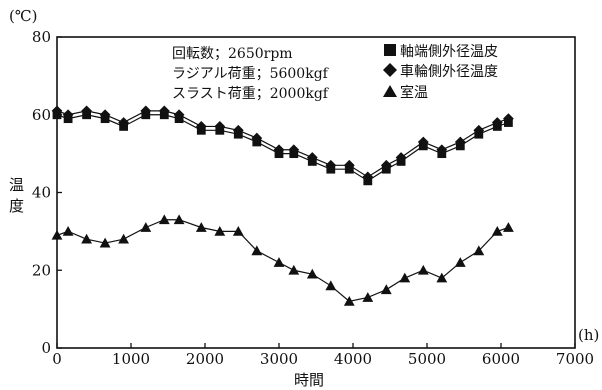 The width and height of the screenshot is (602, 390). What do you see at coordinates (353, 359) in the screenshot?
I see `x-tick-label: 4000` at bounding box center [353, 359].